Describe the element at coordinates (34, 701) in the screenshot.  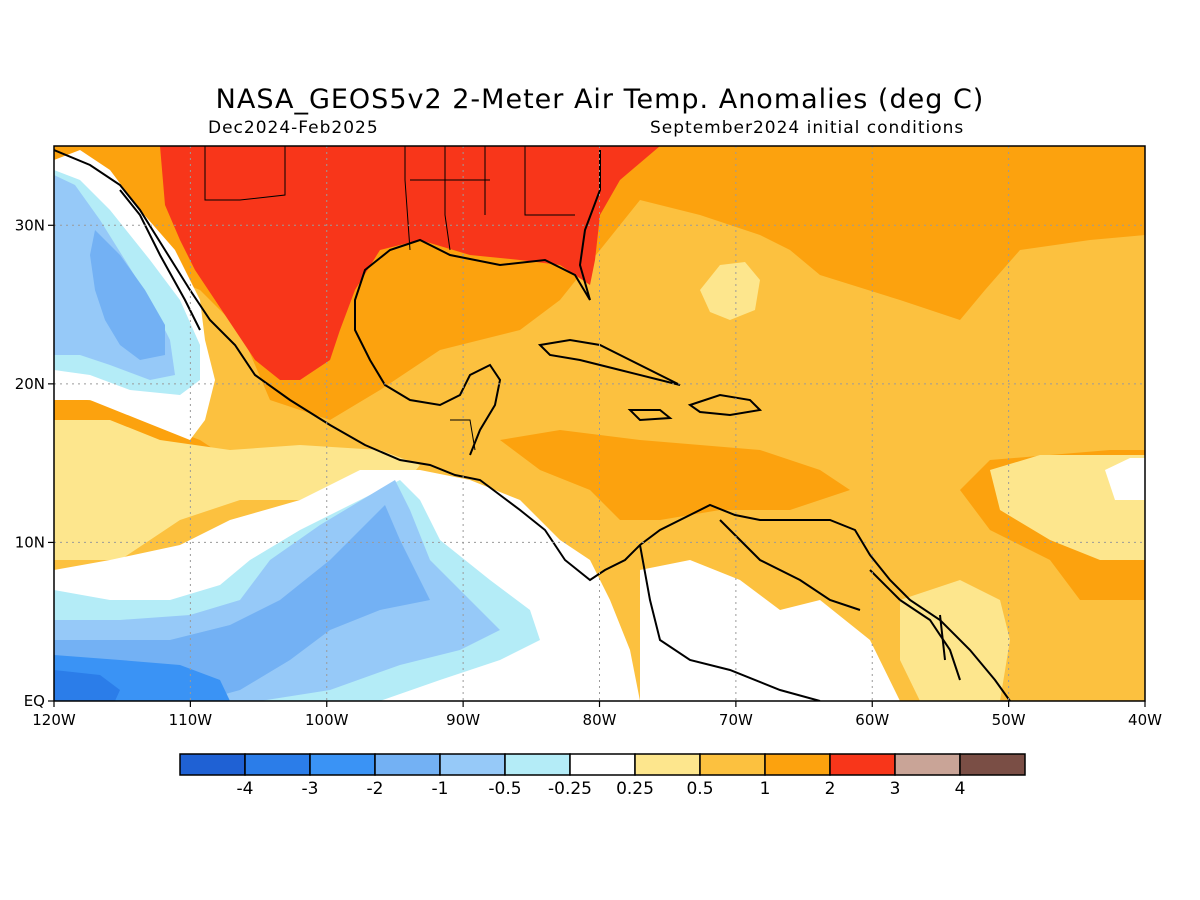
I see `y-tick-label: EQ` at that location.